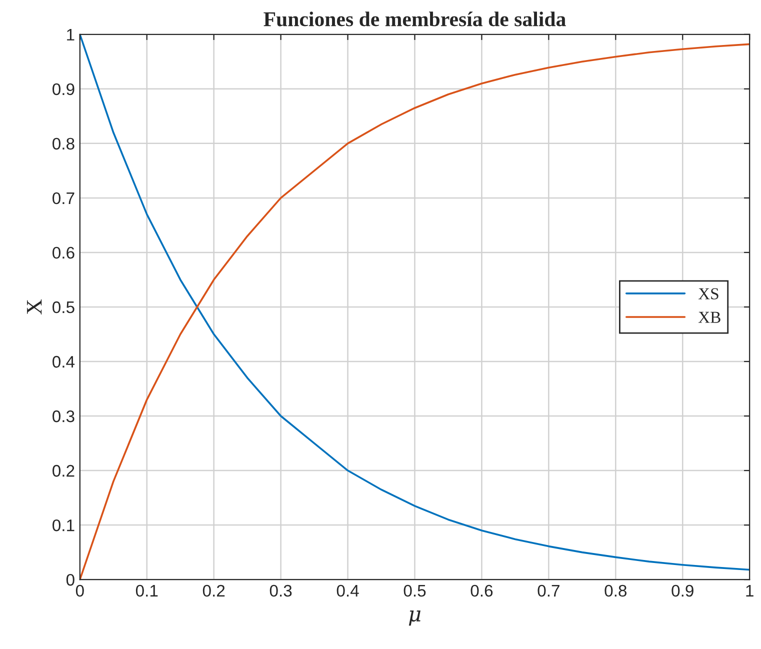 The height and width of the screenshot is (649, 761). Describe the element at coordinates (63, 362) in the screenshot. I see `y-tick-label: 0.4` at that location.